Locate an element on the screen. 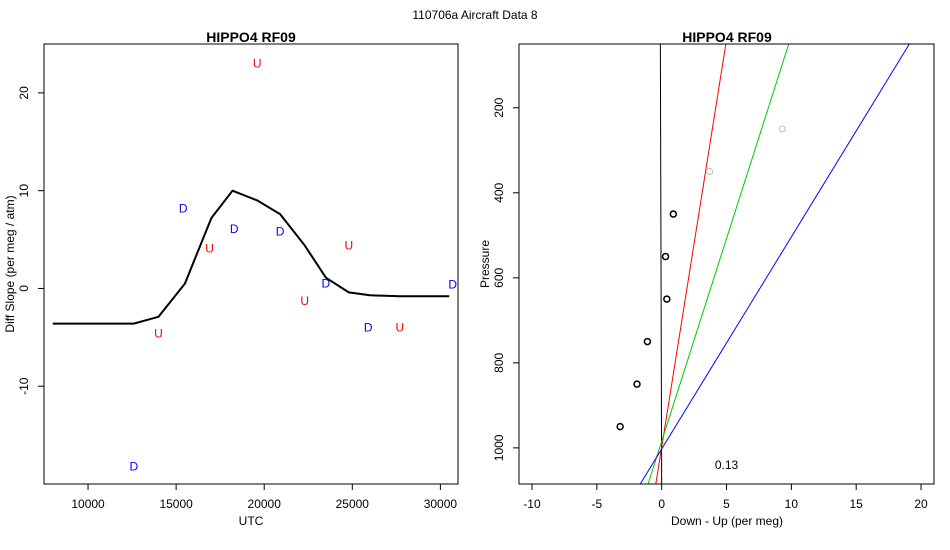 This screenshot has height=550, width=950. right-x-tick-label: 0 is located at coordinates (661, 504).